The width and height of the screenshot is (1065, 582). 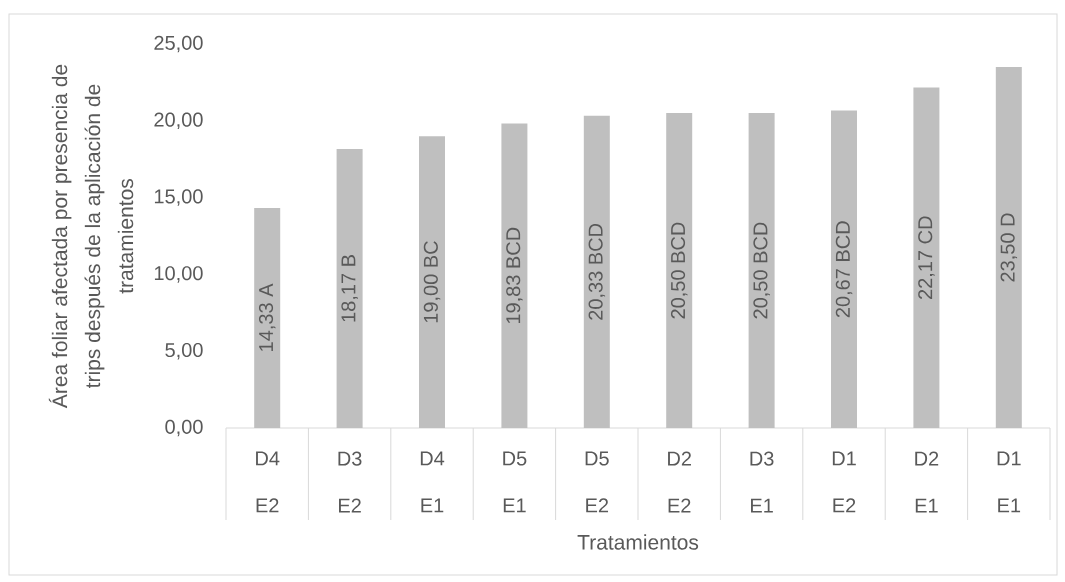 I want to click on category-label: D5 E2, so click(x=597, y=482).